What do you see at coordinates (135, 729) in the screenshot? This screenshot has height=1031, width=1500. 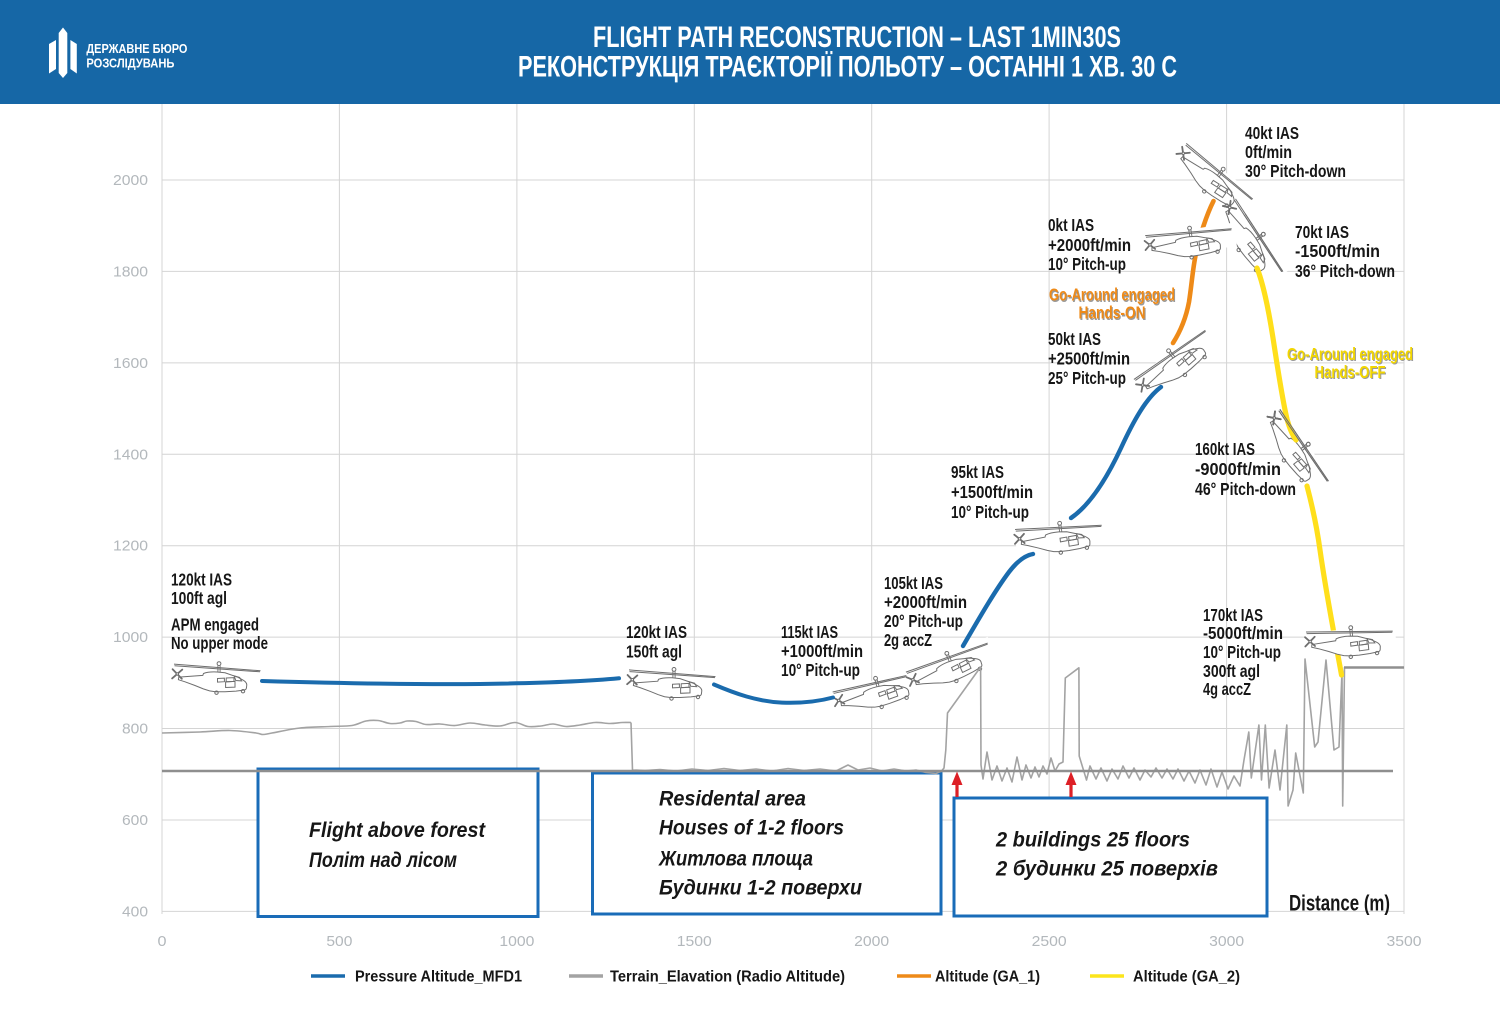 I see `svg-text: 800` at bounding box center [135, 729].